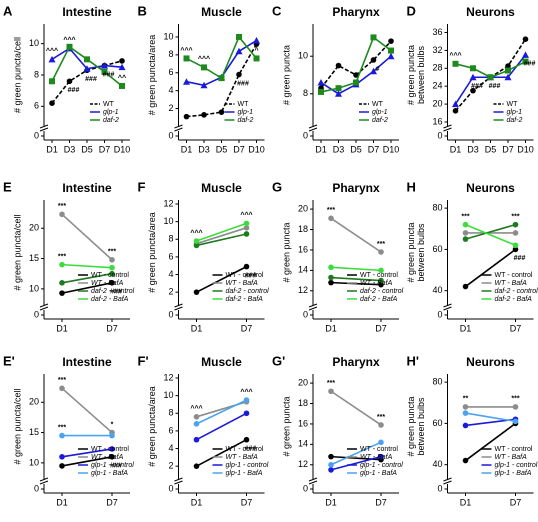  I want to click on y-tick-label: 12, so click(303, 290).